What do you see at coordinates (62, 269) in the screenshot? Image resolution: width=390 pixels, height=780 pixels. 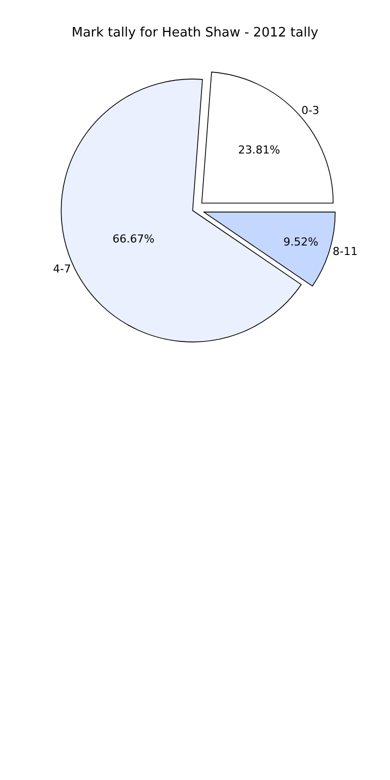 I see `slice-label: 4-7` at bounding box center [62, 269].